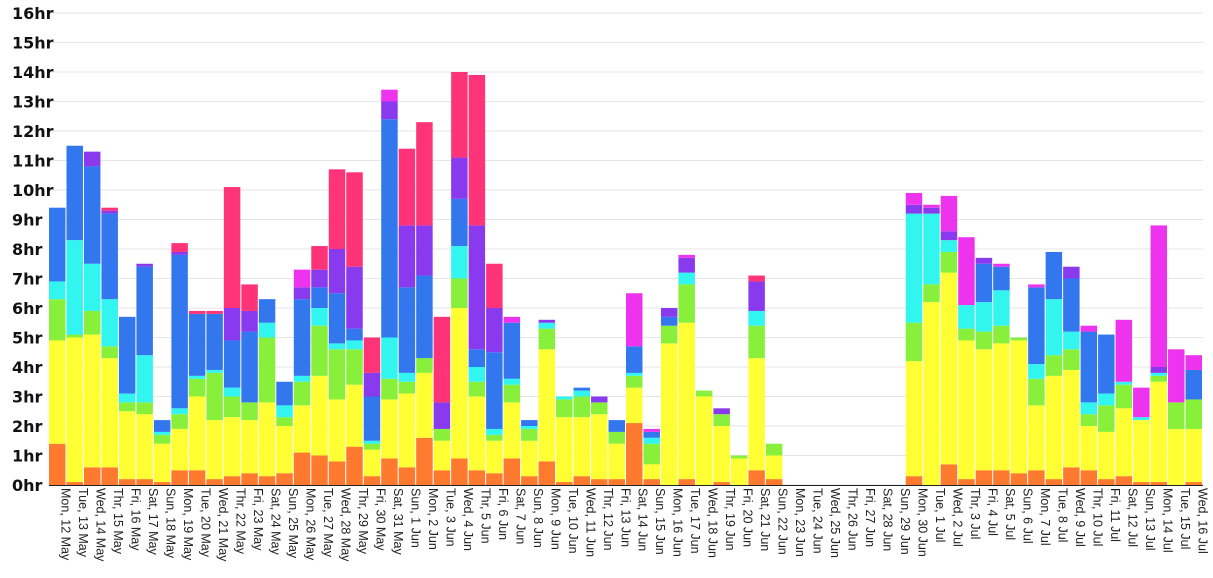 The image size is (1213, 578). What do you see at coordinates (188, 524) in the screenshot?
I see `x-tick-label: Mon, 19 May` at bounding box center [188, 524].